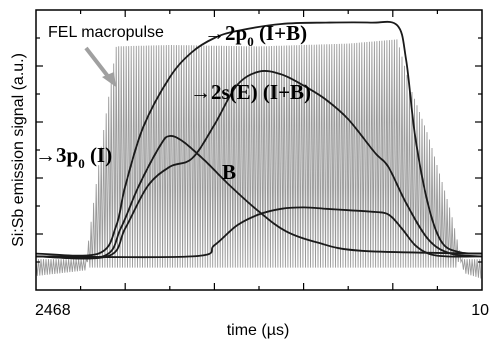 This screenshot has width=491, height=343. I want to click on label-2s-e-i-b: →2s(E) (I+B), so click(250, 92).